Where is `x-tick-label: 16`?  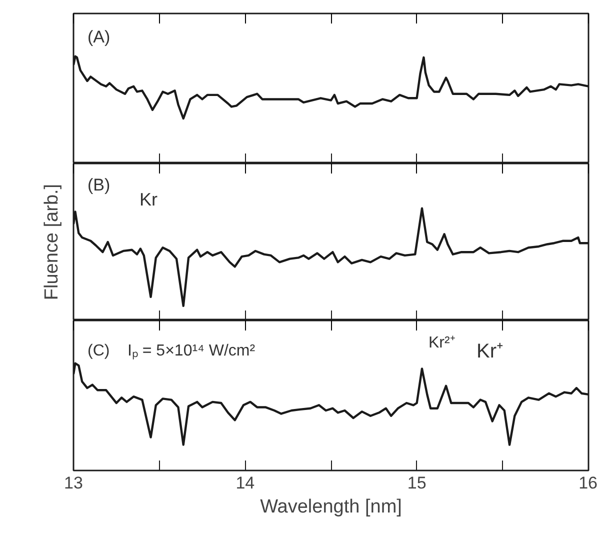 x-tick-label: 16 is located at coordinates (587, 483).